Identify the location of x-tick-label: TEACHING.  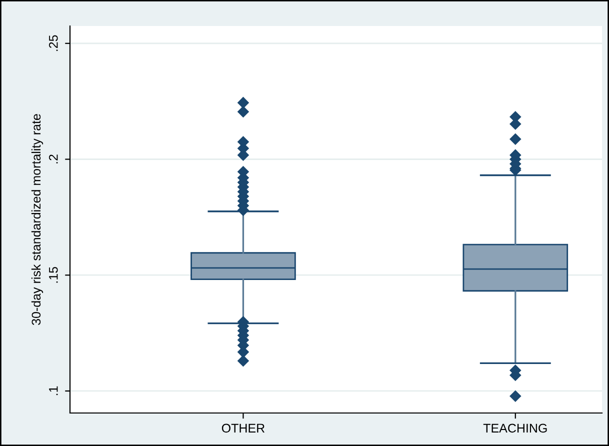
(515, 428).